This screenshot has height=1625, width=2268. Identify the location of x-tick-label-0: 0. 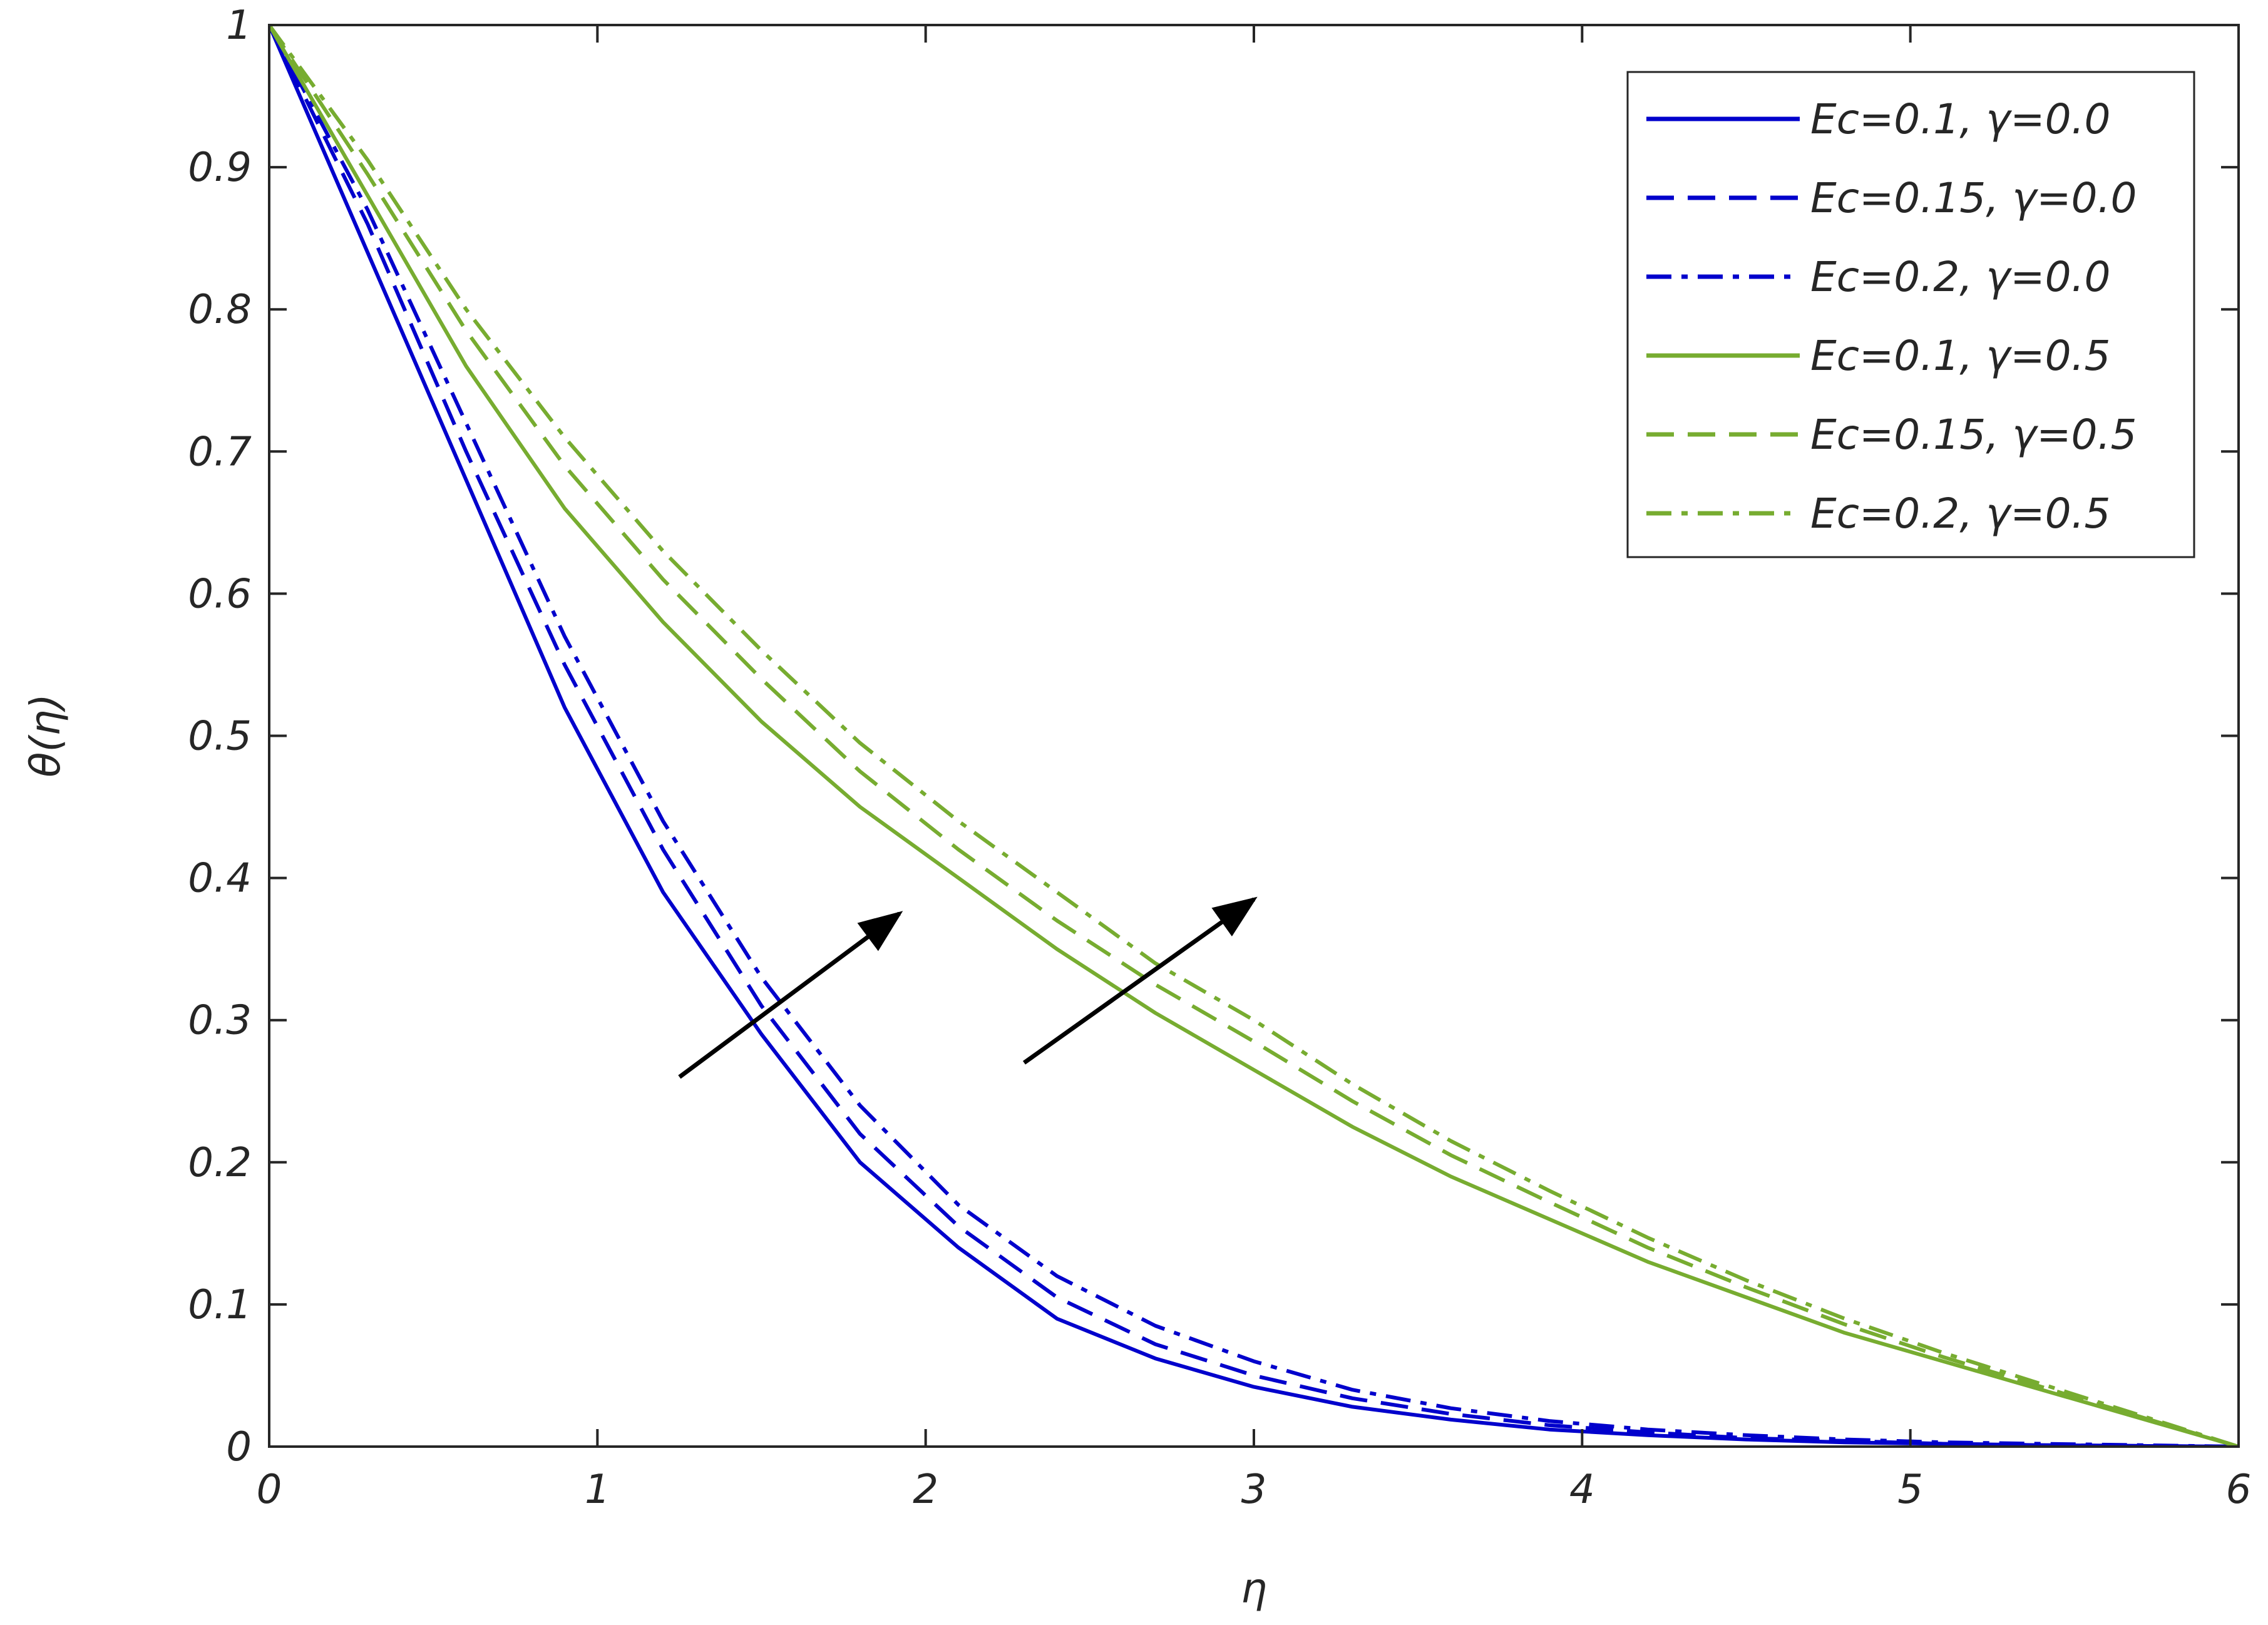
(269, 1490).